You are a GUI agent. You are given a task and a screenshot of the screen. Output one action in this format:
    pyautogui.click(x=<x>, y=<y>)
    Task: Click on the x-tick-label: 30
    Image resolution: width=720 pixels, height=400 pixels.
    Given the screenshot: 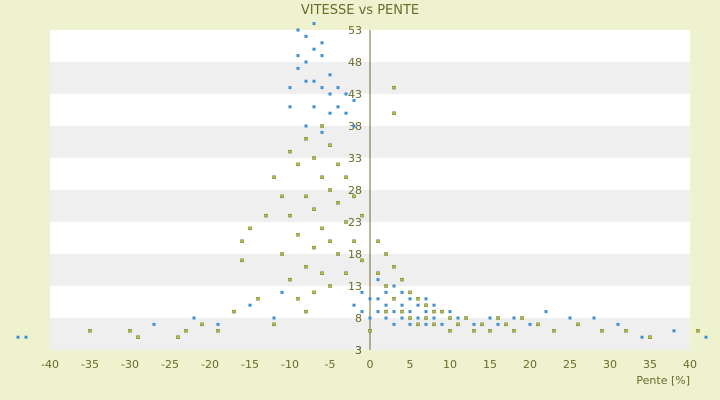 What is the action you would take?
    pyautogui.click(x=610, y=364)
    